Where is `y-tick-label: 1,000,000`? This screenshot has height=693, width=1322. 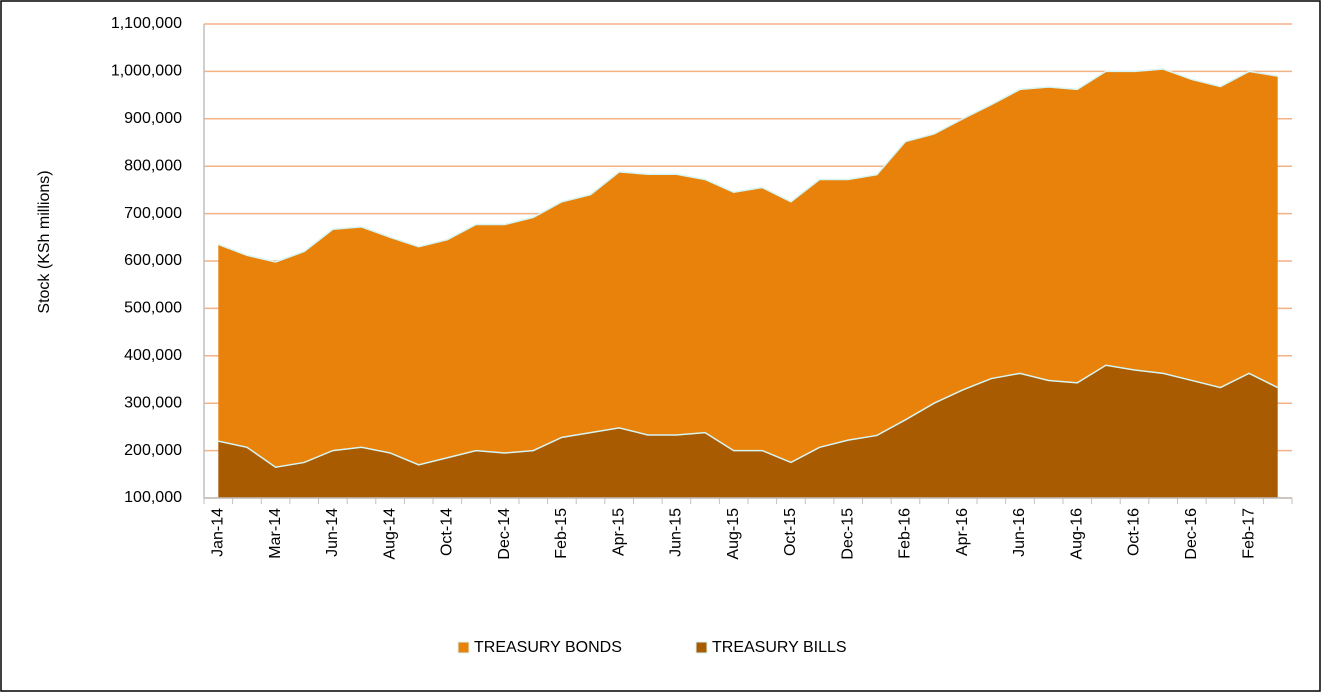 y-tick-label: 1,000,000 is located at coordinates (146, 71).